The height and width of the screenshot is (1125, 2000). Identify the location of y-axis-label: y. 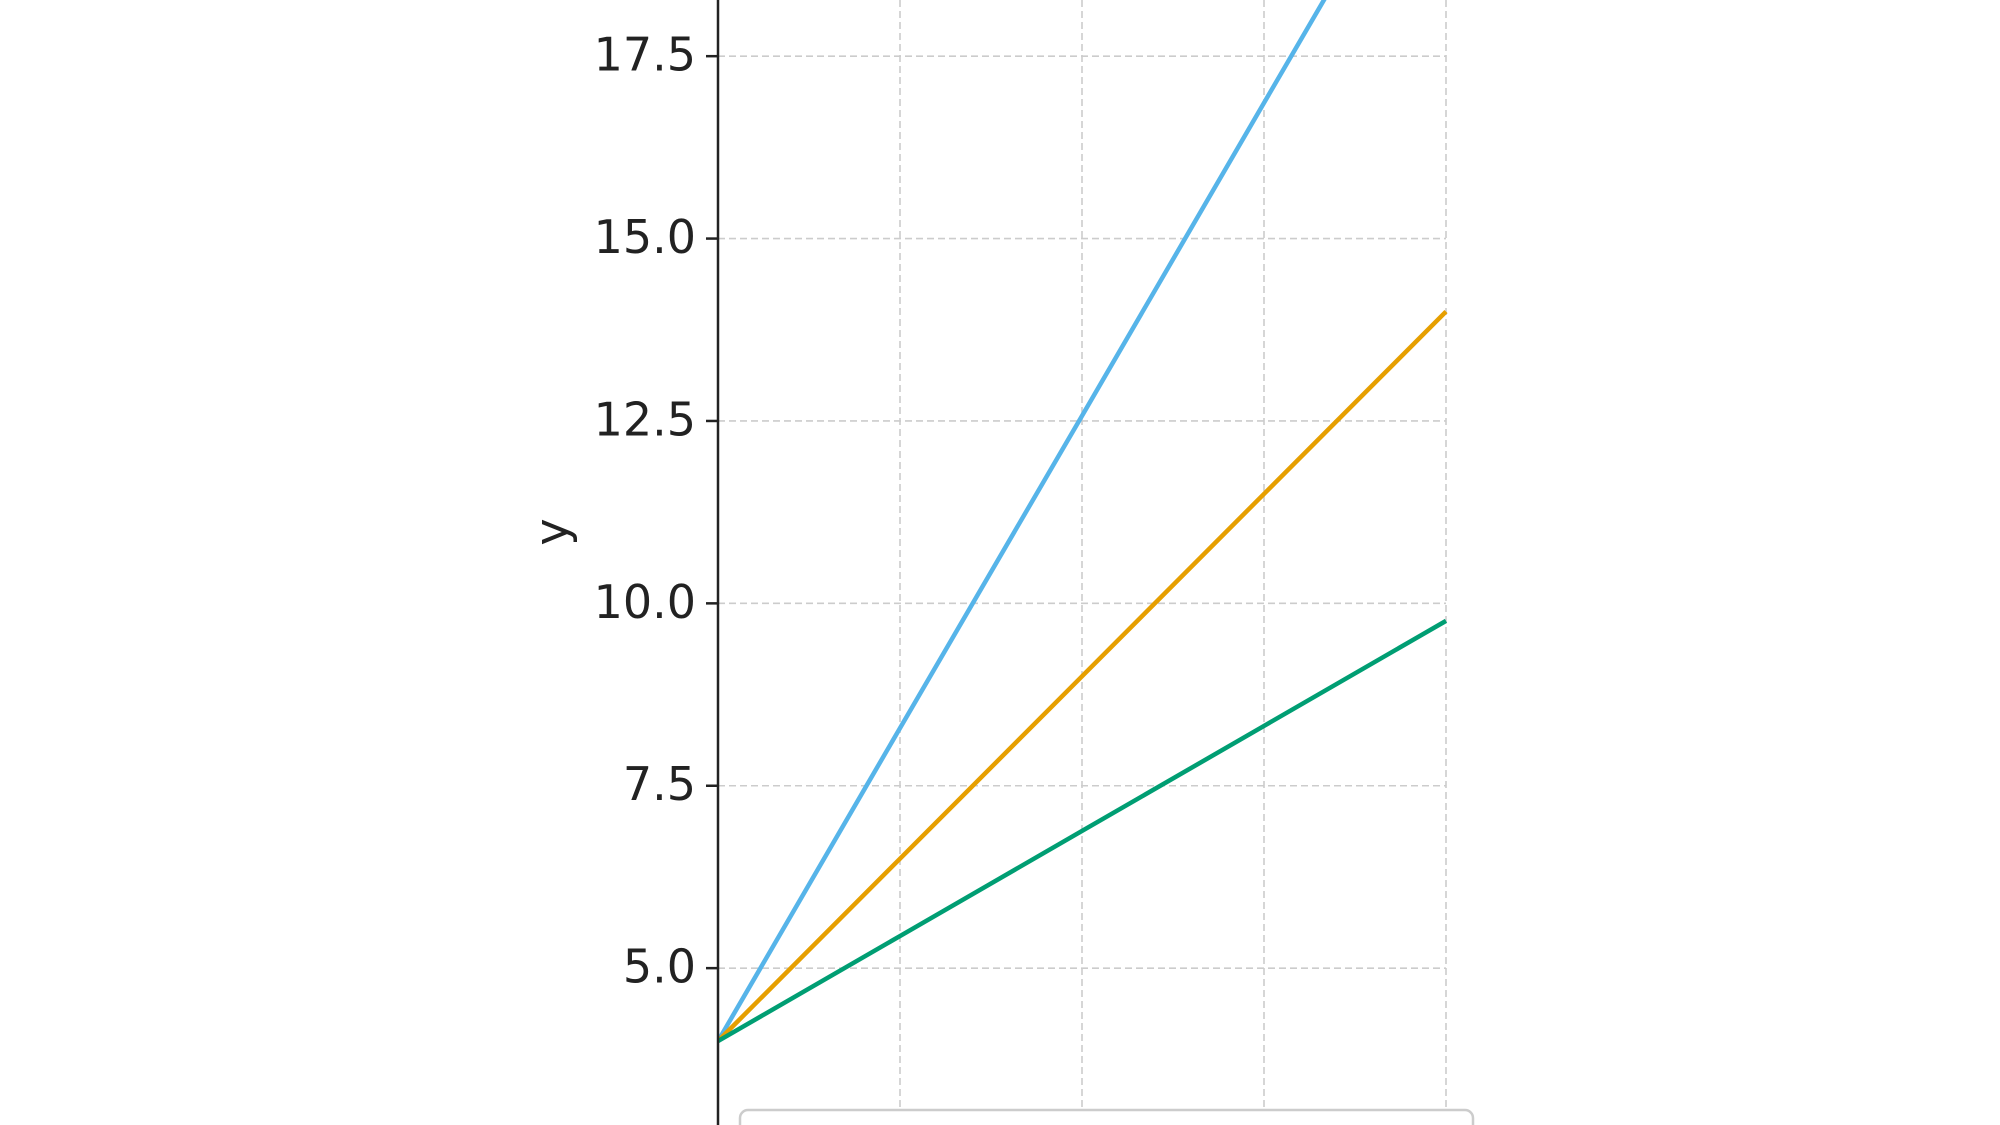
(552, 531).